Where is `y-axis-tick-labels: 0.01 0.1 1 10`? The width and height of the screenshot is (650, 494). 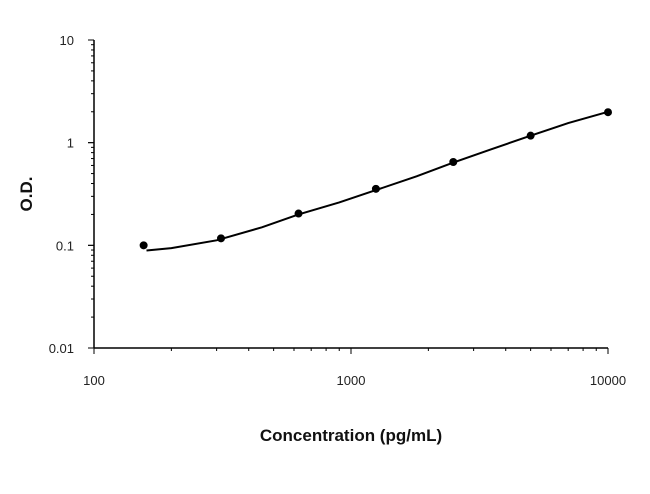
y-axis-tick-labels: 0.01 0.1 1 10 is located at coordinates (61, 194).